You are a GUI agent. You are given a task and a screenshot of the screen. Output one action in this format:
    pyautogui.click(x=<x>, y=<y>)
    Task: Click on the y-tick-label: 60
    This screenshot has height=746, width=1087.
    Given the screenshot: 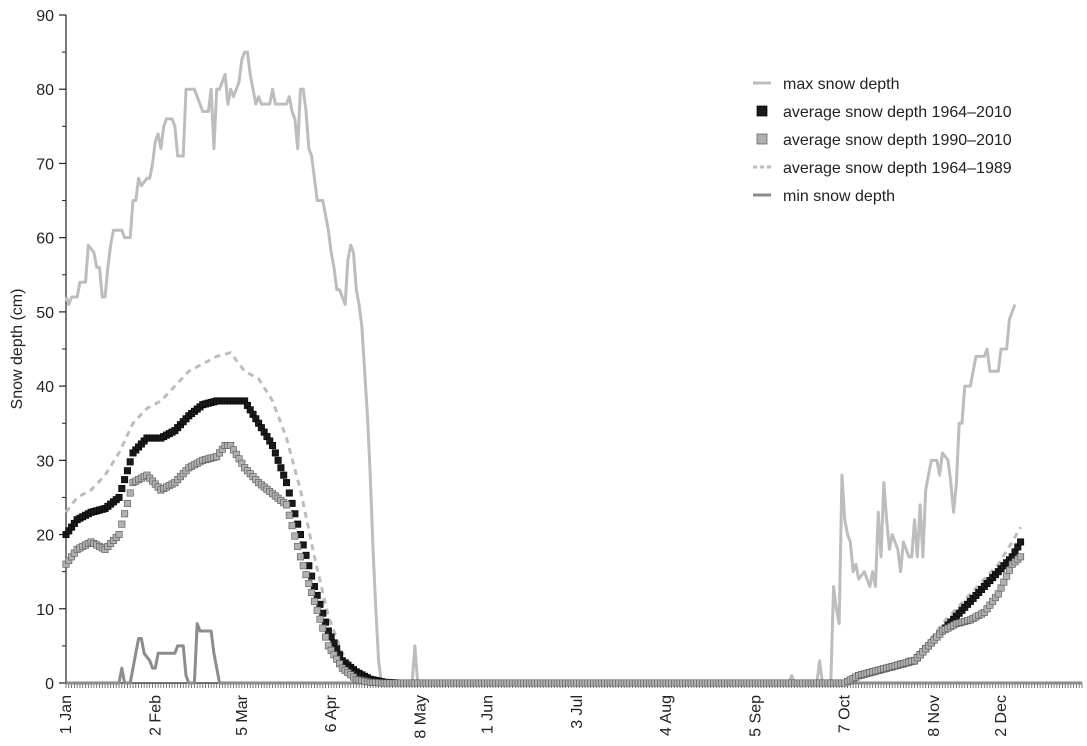 What is the action you would take?
    pyautogui.click(x=45, y=239)
    